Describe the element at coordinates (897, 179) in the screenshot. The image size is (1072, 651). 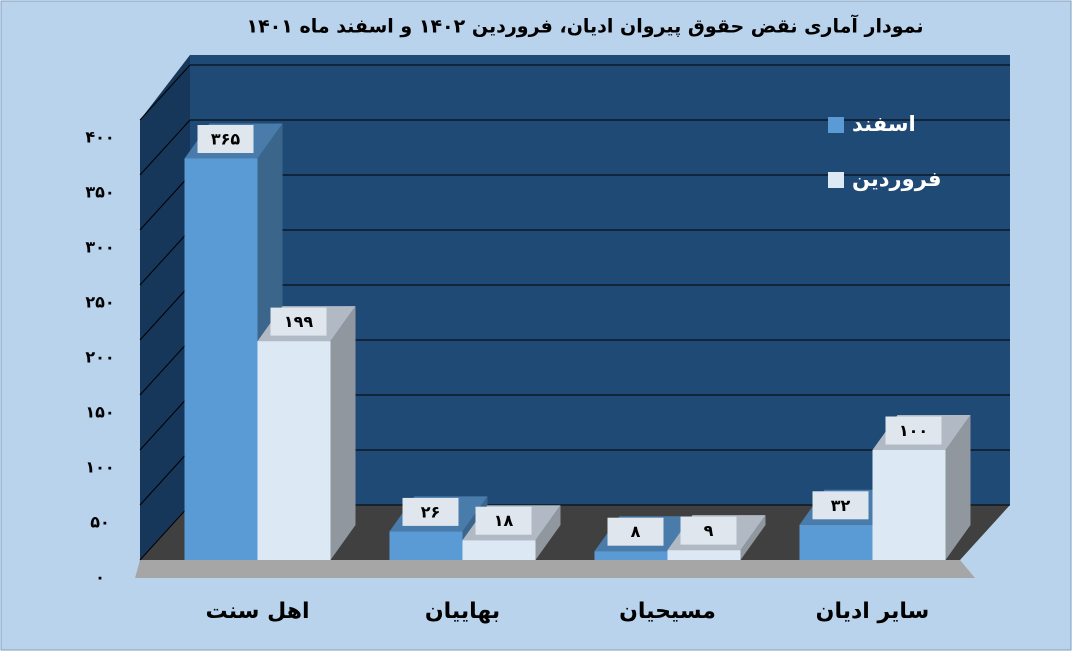
I see `legend-label: فروردین` at that location.